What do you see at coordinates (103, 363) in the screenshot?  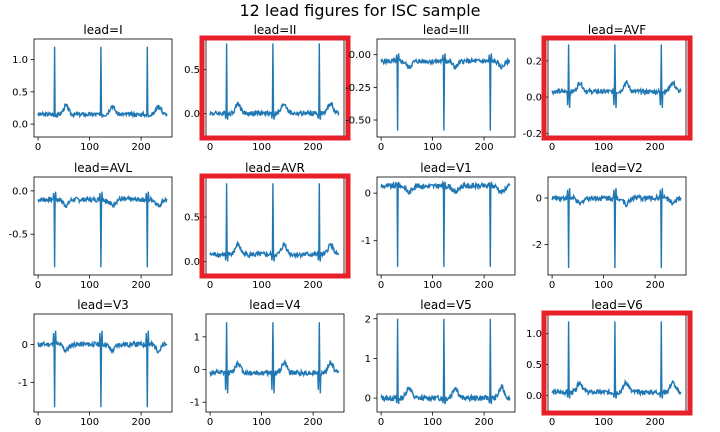 I see `axes-frame-lead-v3` at bounding box center [103, 363].